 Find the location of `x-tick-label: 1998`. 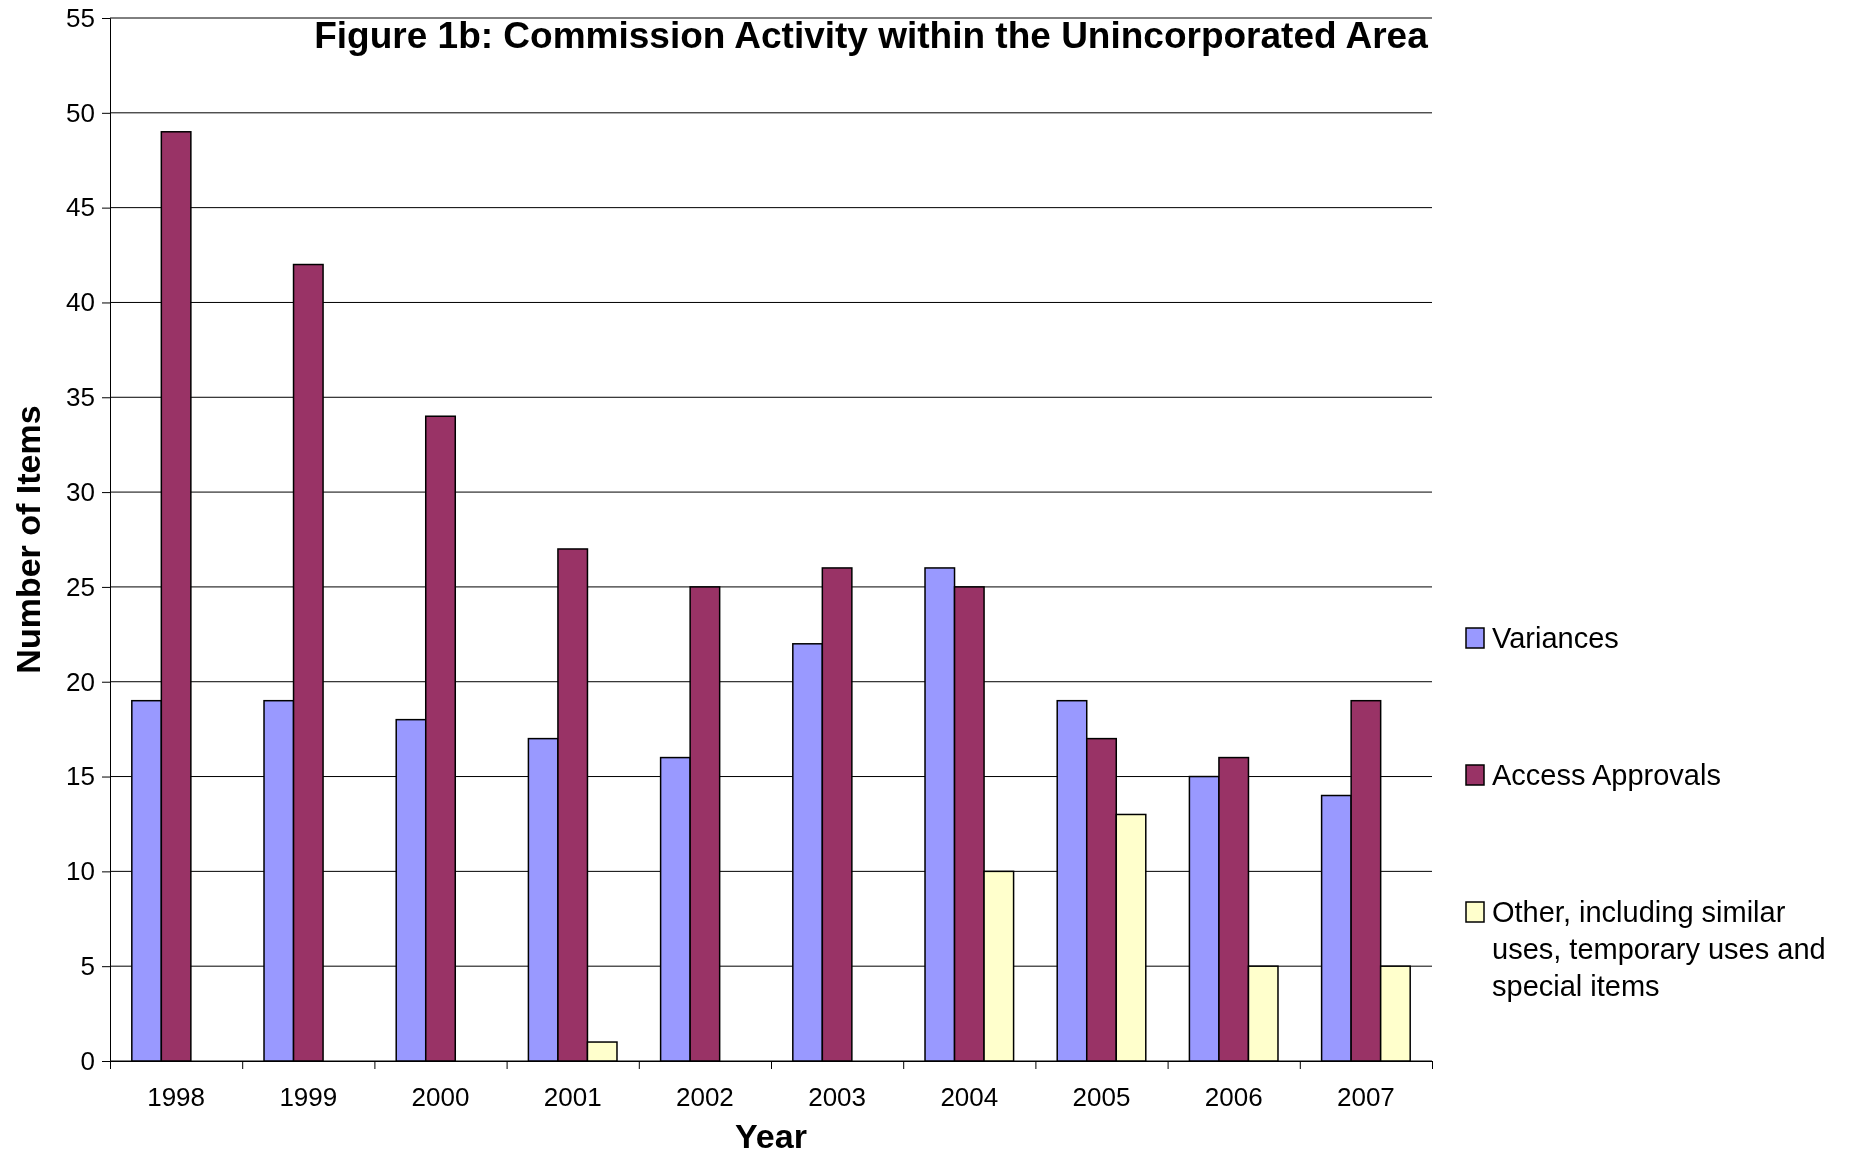

x-tick-label: 1998 is located at coordinates (176, 1097).